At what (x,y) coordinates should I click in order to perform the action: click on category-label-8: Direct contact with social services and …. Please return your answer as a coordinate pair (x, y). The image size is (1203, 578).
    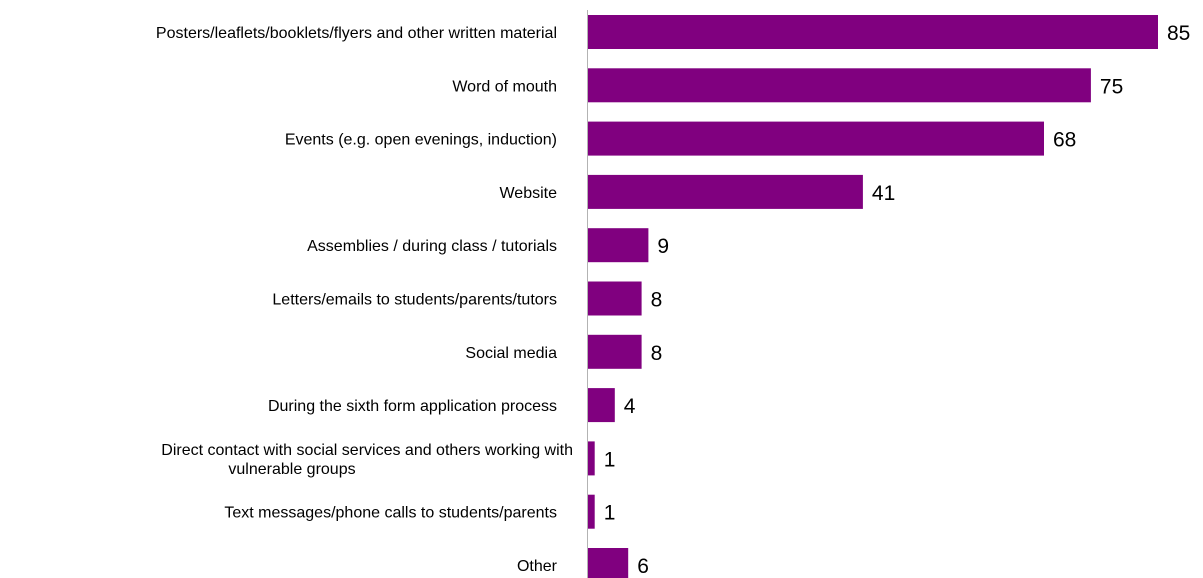
    Looking at the image, I should click on (367, 460).